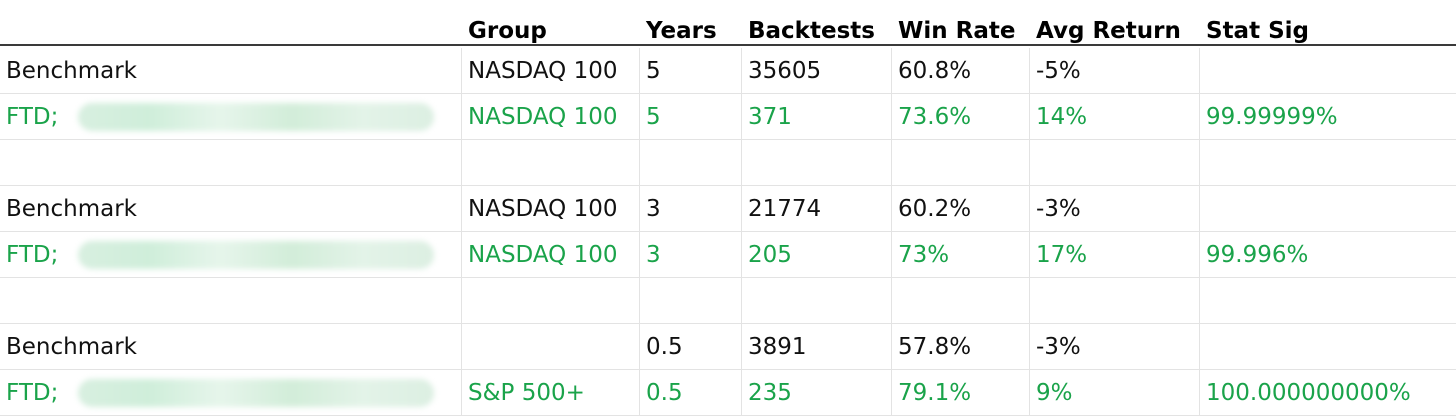 This screenshot has height=418, width=1456. What do you see at coordinates (1115, 254) in the screenshot?
I see `cell-avg-return: 17%` at bounding box center [1115, 254].